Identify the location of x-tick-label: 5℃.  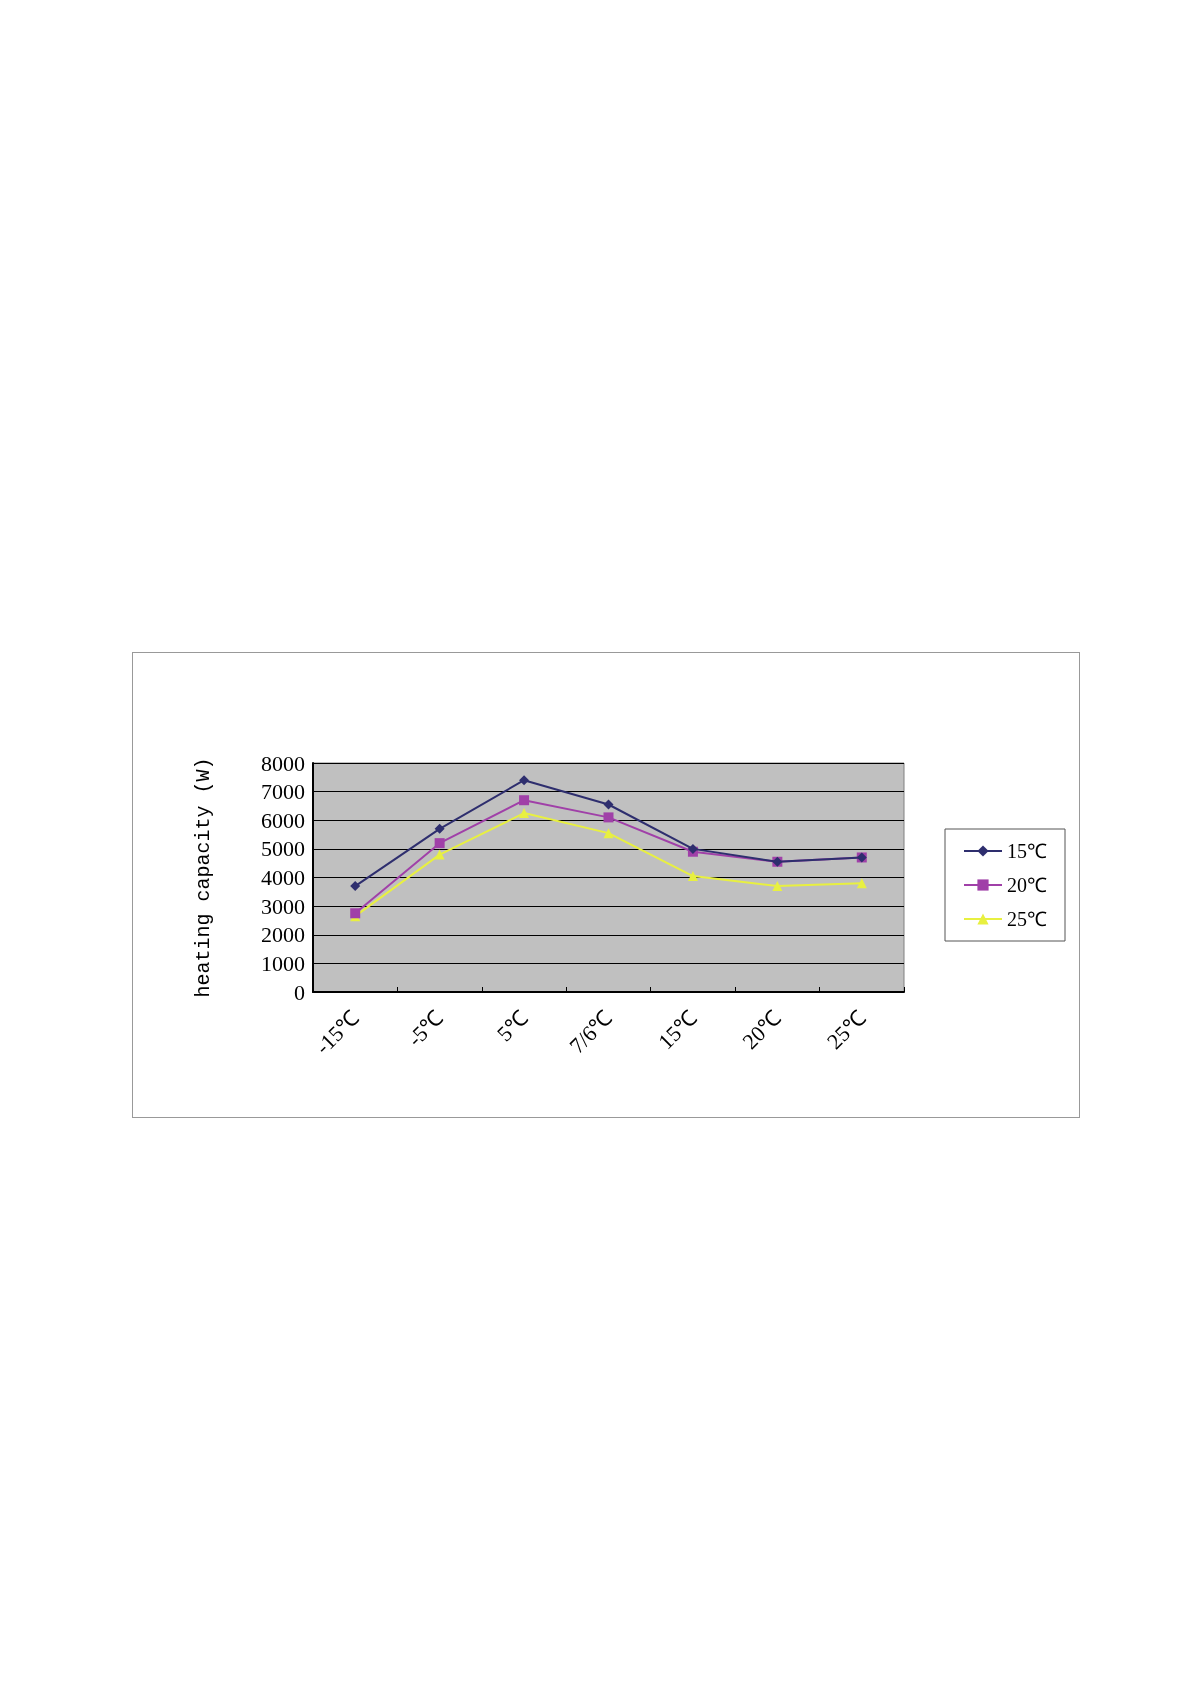
(512, 1026).